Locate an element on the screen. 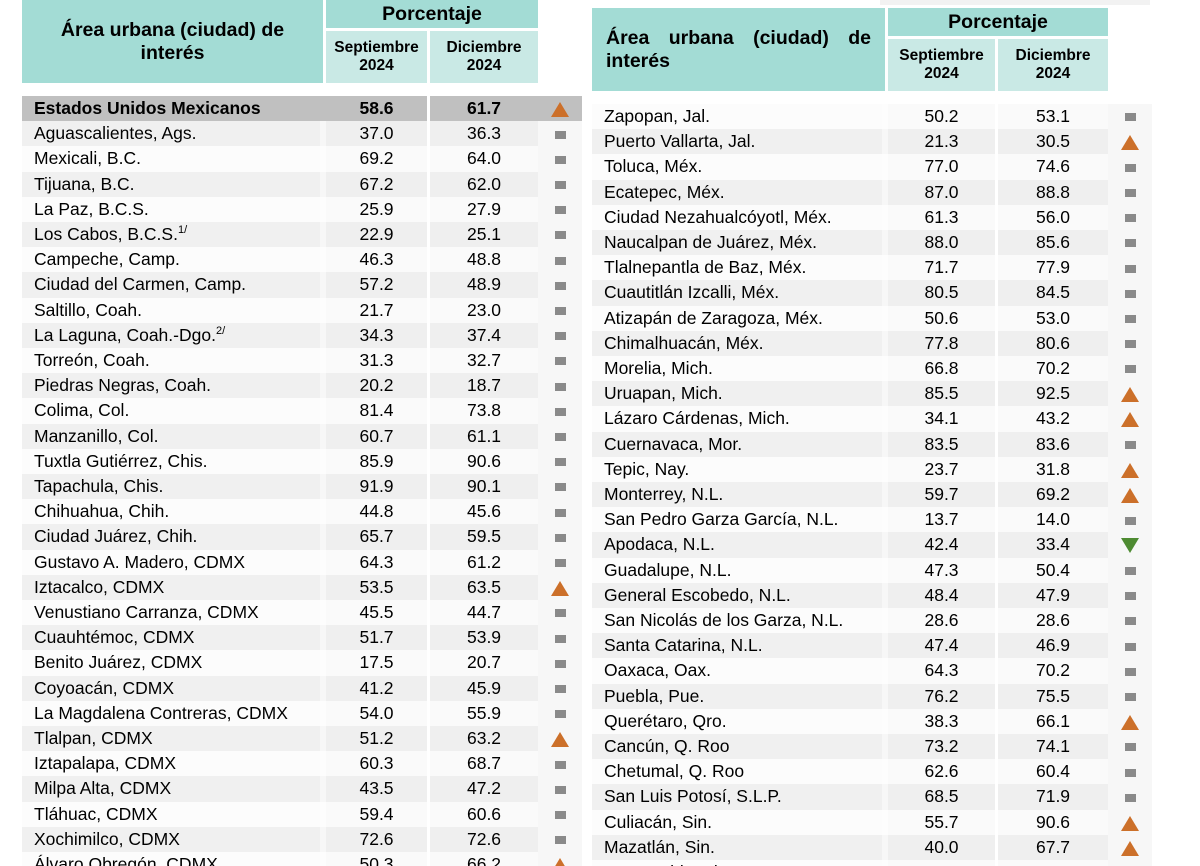 This screenshot has height=866, width=1200. table-row: Zapopan, Jal. 50.2 53.1 is located at coordinates (872, 117).